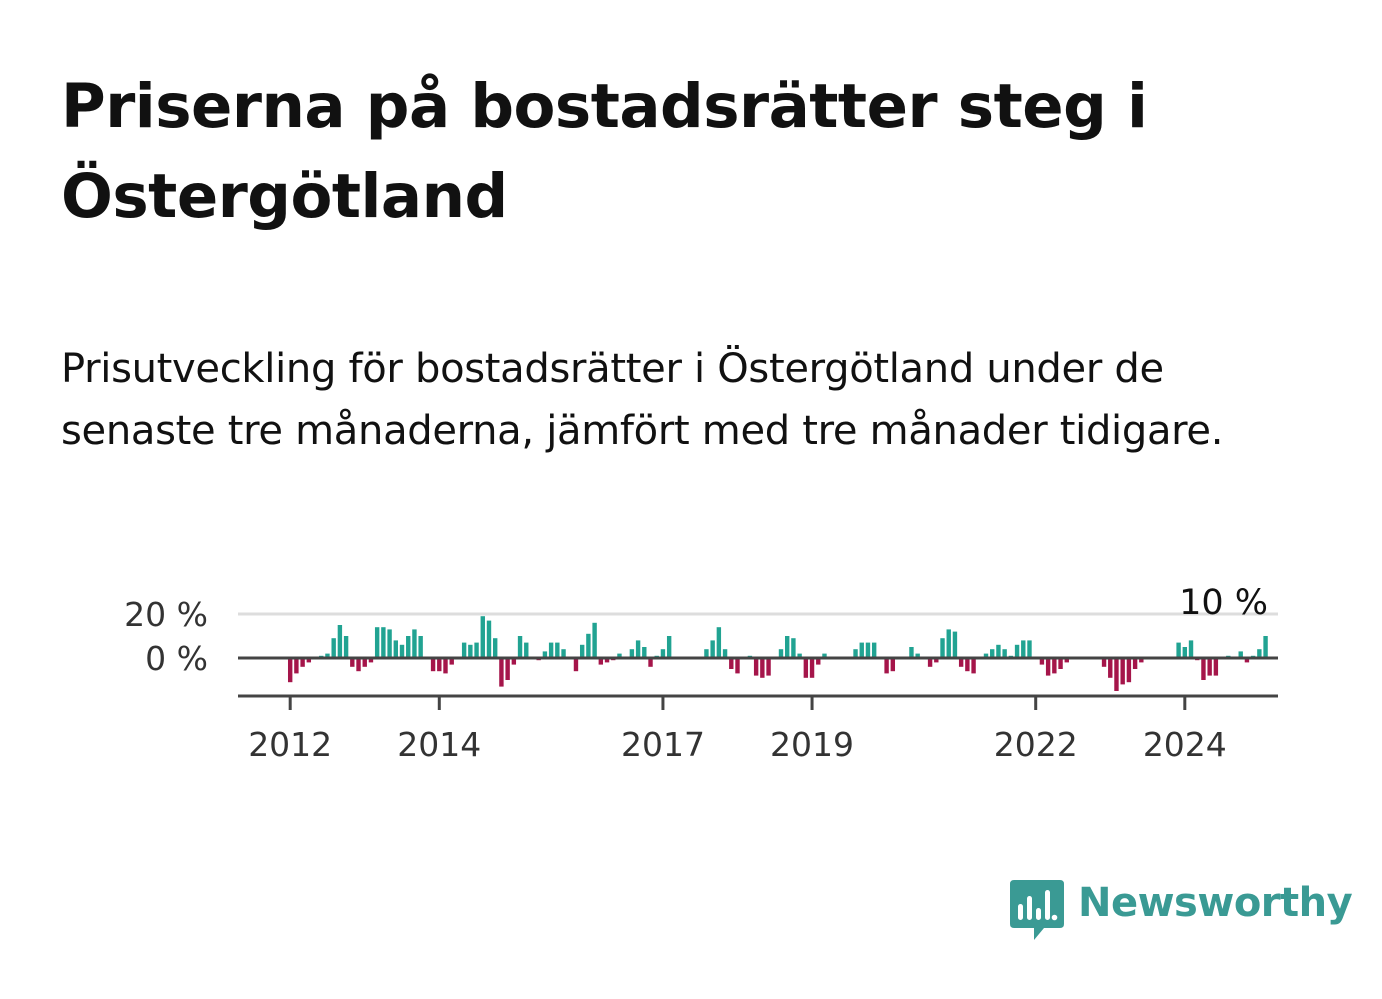 The height and width of the screenshot is (999, 1382). I want to click on newsworthy-wordmark: Newsworthy, so click(1215, 903).